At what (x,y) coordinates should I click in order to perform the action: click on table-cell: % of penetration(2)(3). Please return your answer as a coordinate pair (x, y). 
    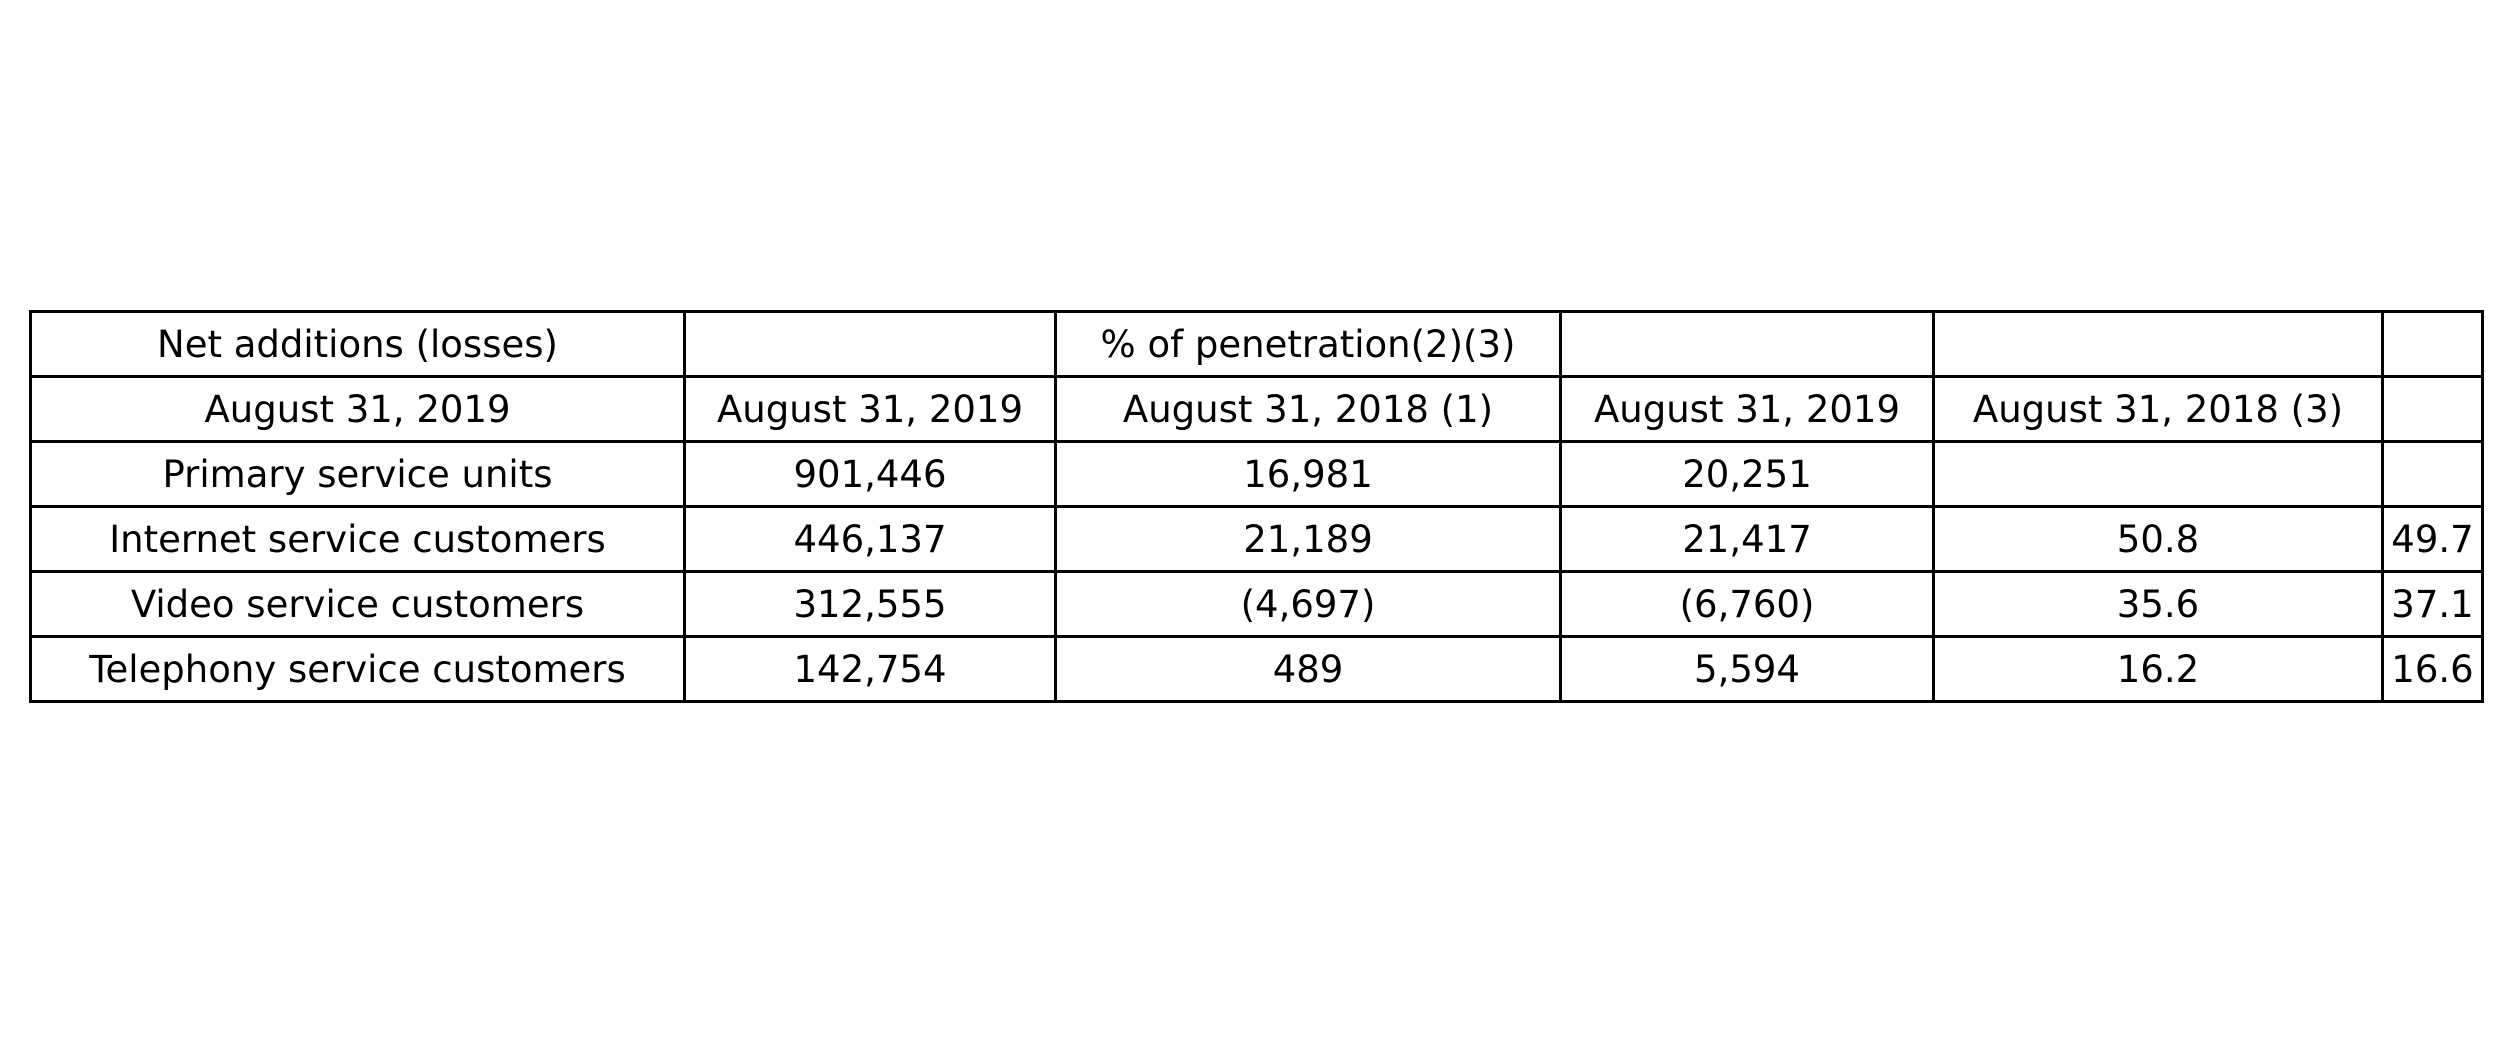
    Looking at the image, I should click on (1308, 344).